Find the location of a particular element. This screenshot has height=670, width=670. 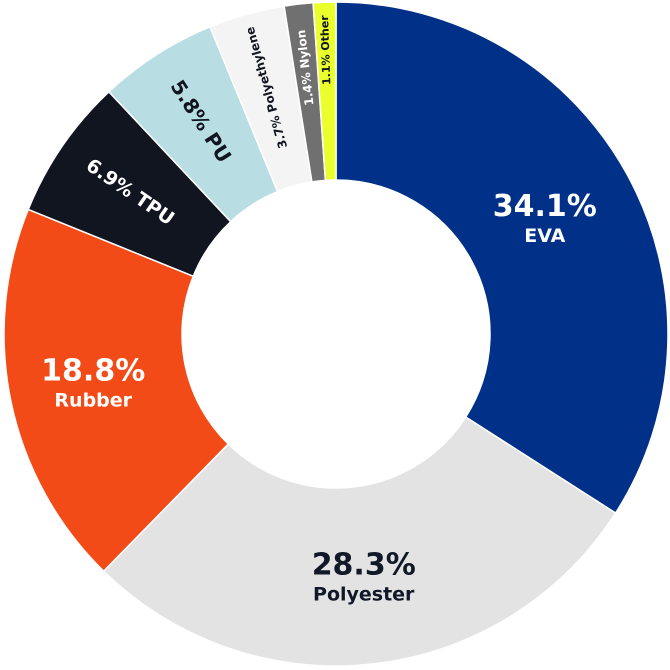

label-name-rubber: Rubber is located at coordinates (93, 401).